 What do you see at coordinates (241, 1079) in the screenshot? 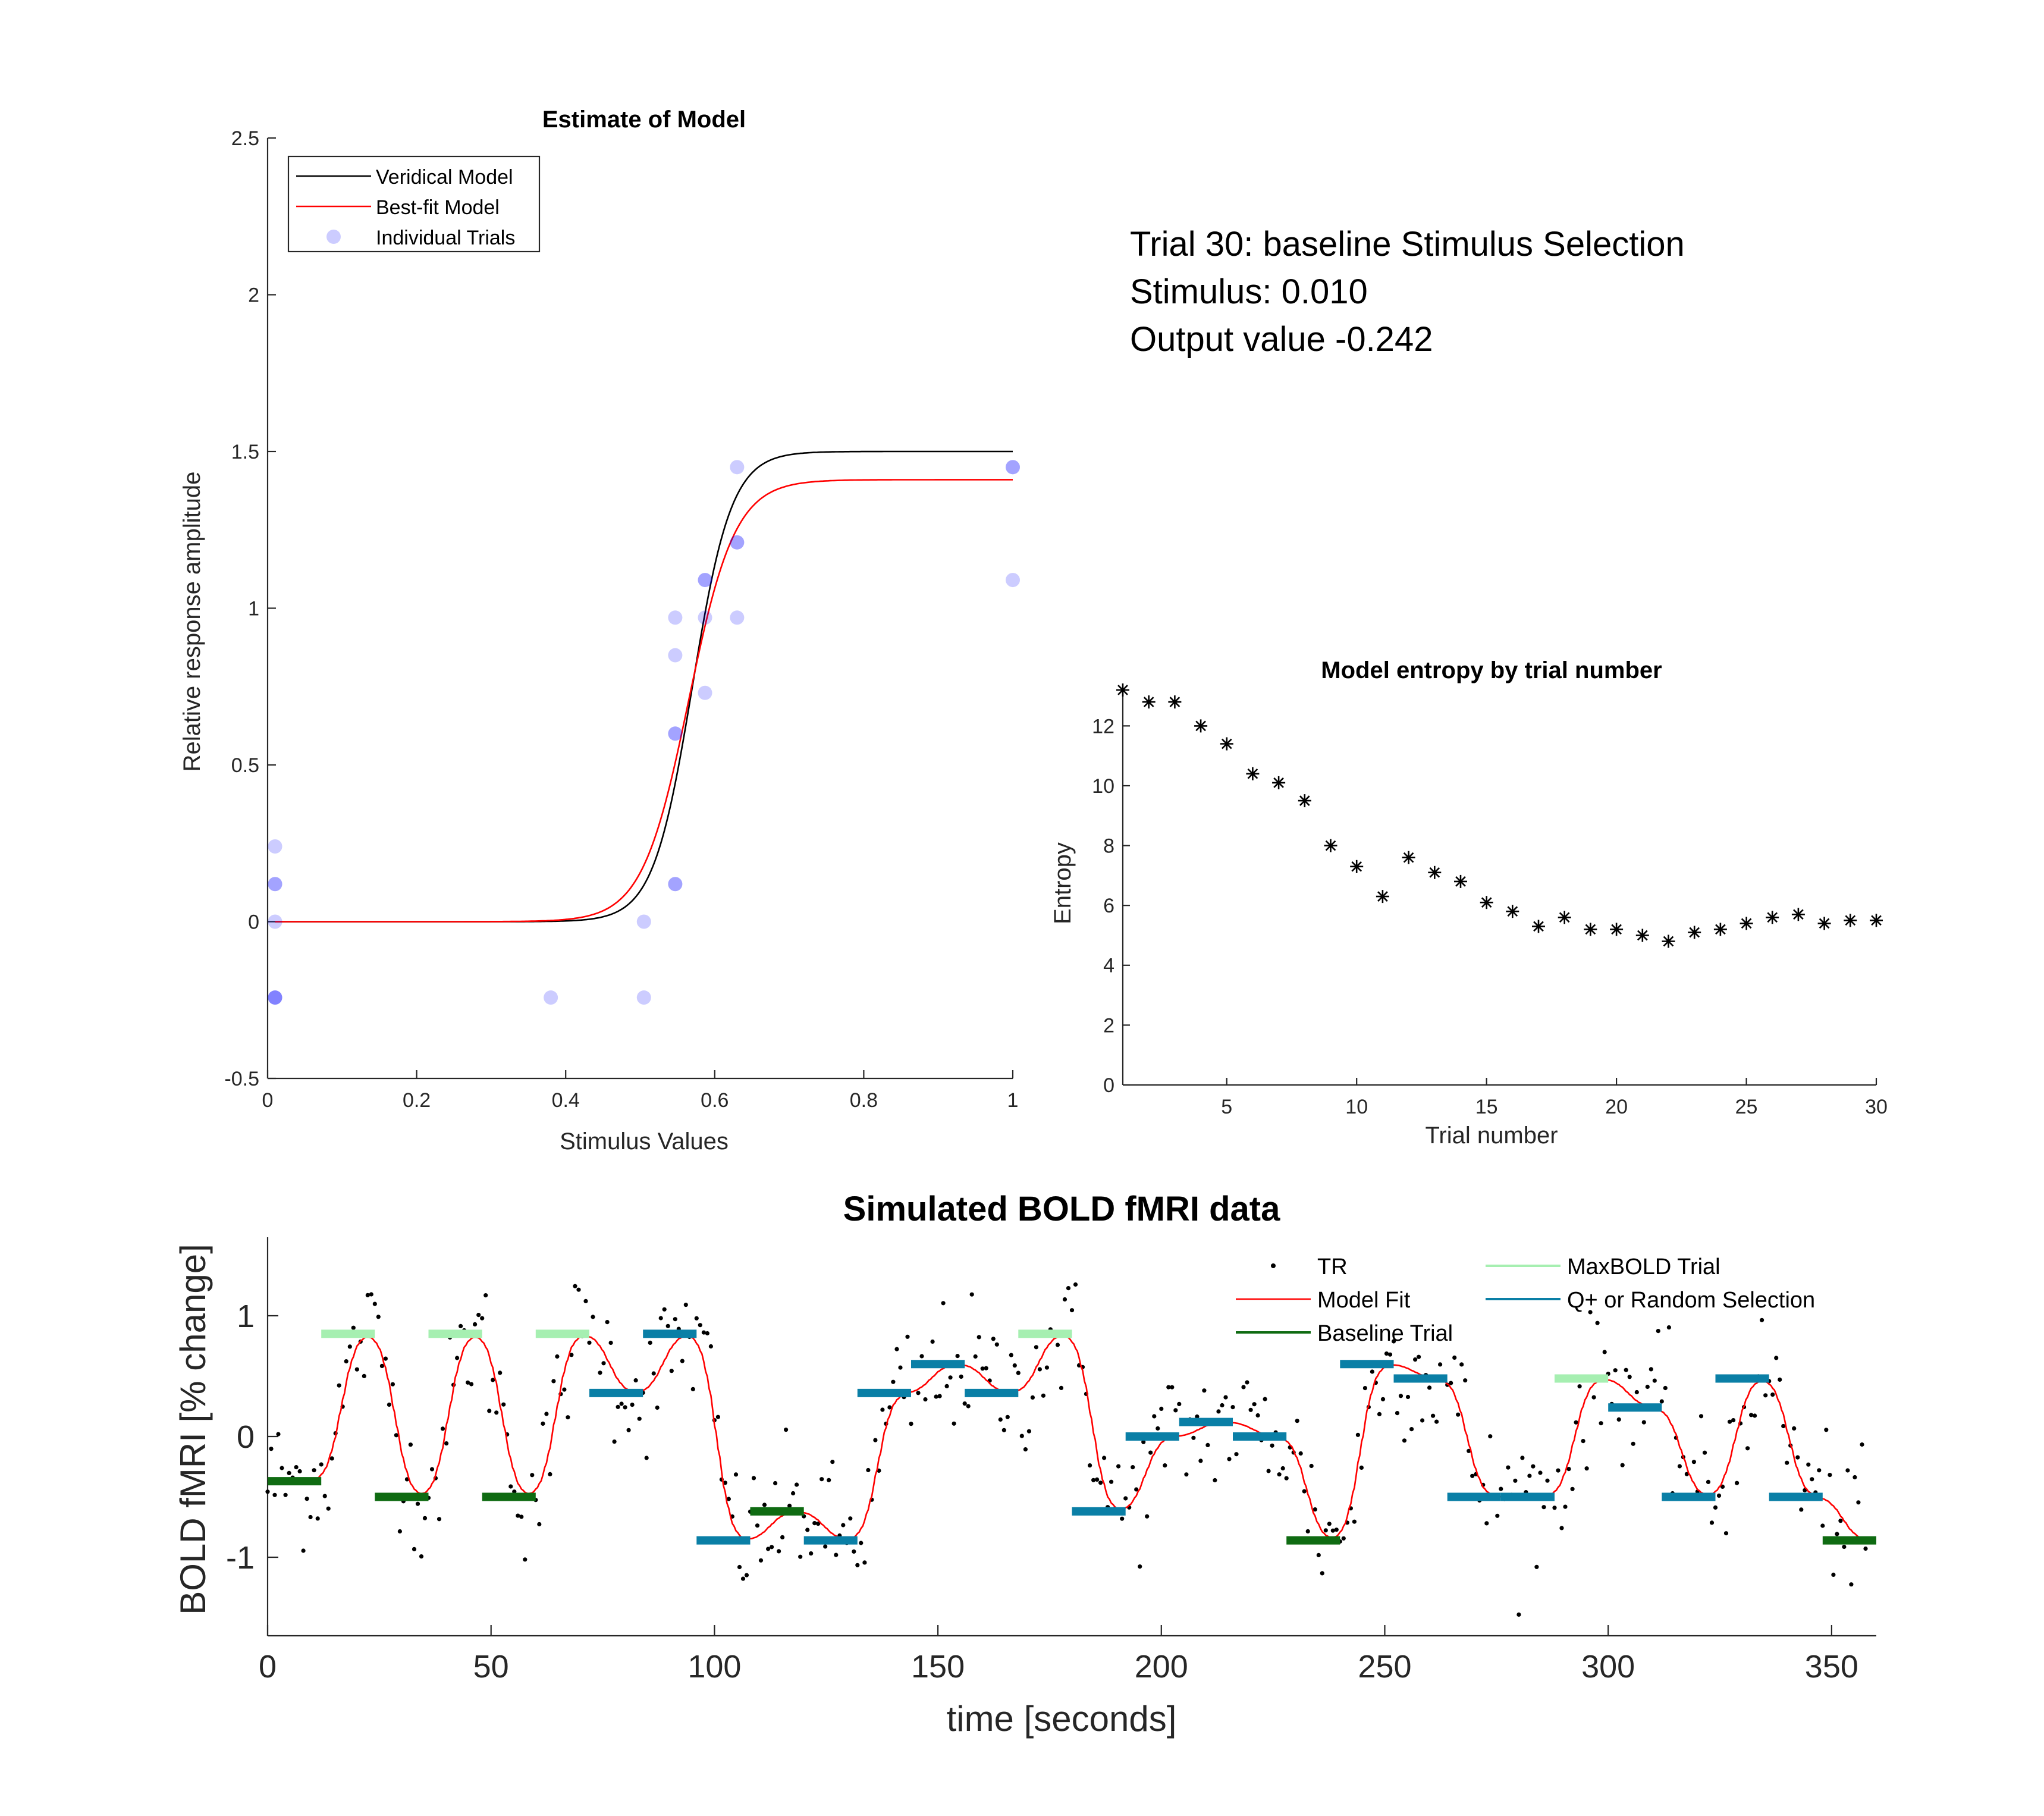
I see `model-y-tick-label: -0.5` at bounding box center [241, 1079].